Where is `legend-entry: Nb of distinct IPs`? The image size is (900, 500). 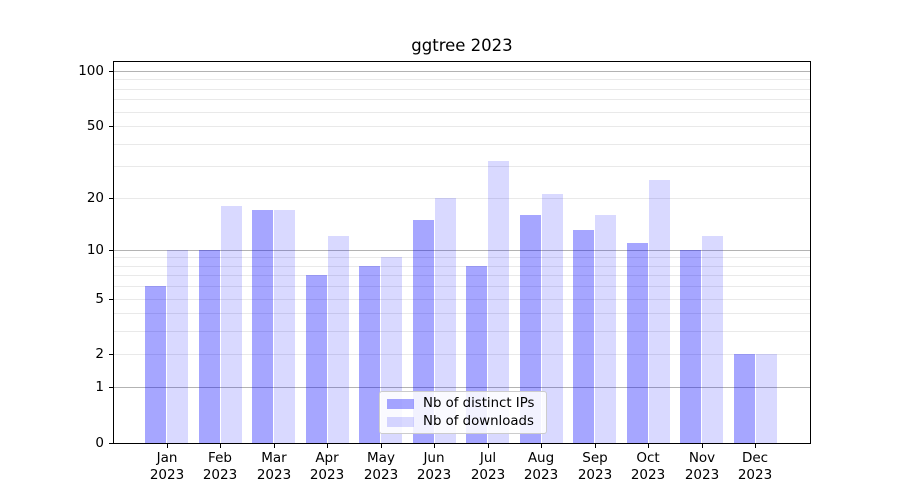
legend-entry: Nb of distinct IPs is located at coordinates (463, 403).